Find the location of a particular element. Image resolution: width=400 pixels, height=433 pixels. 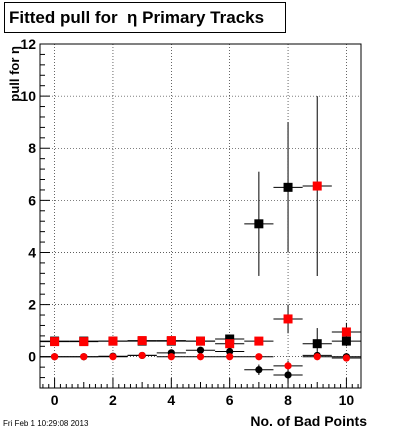

title-box: Fitted pull for η Primary Tracks is located at coordinates (145, 17).